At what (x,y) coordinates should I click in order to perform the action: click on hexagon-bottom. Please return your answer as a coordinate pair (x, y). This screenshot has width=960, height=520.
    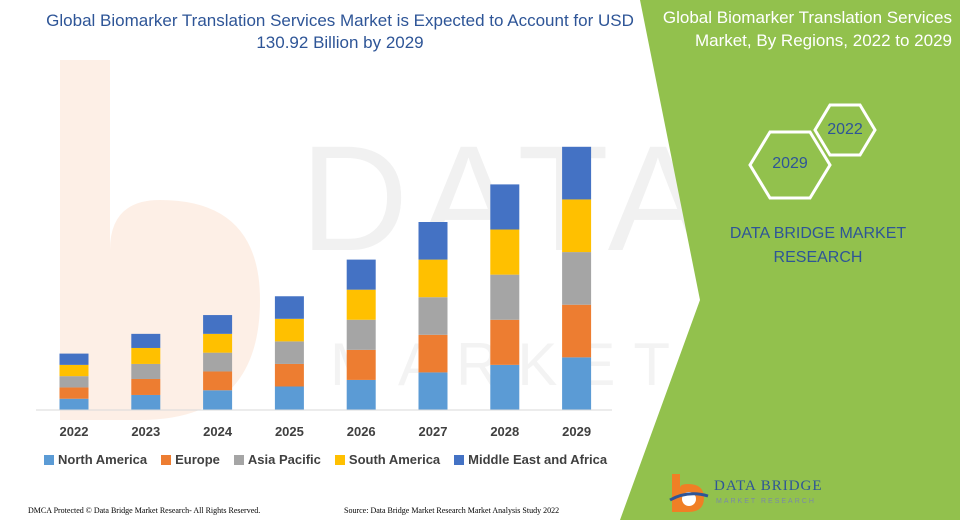
    Looking at the image, I should click on (790, 165).